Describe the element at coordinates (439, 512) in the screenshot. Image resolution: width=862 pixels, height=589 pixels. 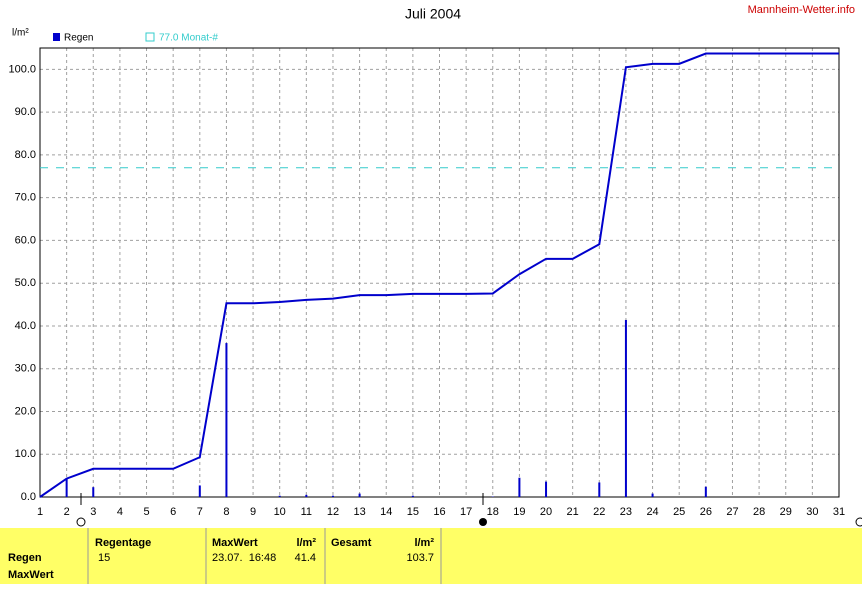
I see `x-tick-label: 16` at that location.